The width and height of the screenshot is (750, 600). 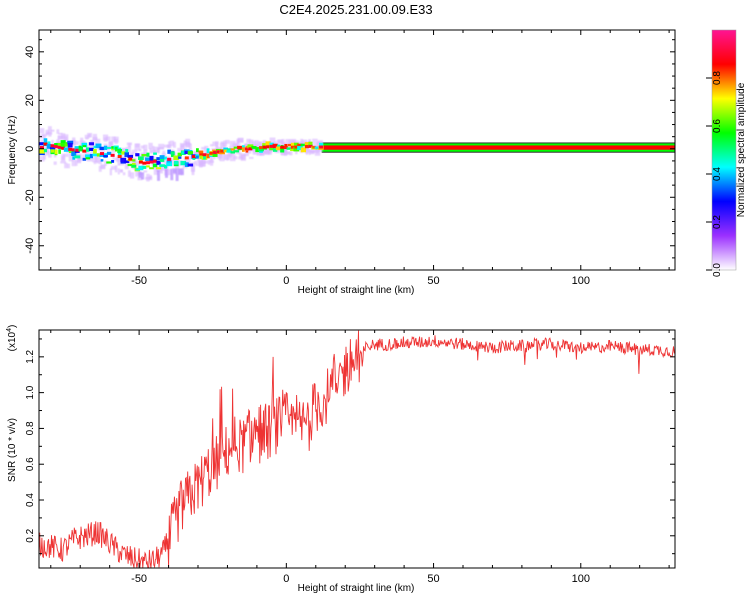 What do you see at coordinates (12, 450) in the screenshot?
I see `snr-y-axis-label: SNR (10 * v/v)` at bounding box center [12, 450].